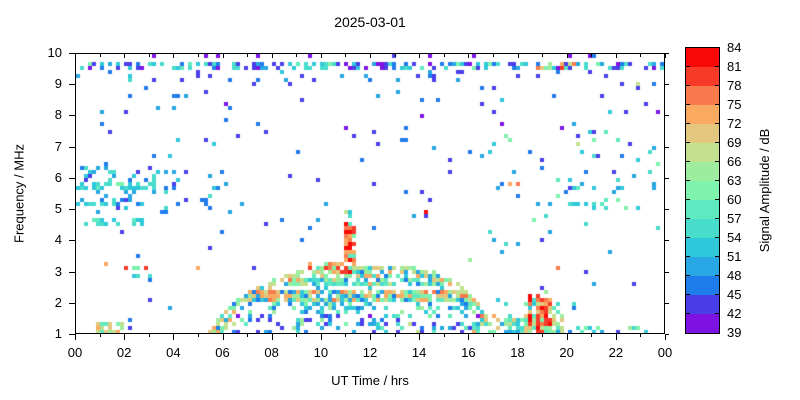 This screenshot has width=800, height=400. Describe the element at coordinates (58, 240) in the screenshot. I see `y-tick-label: 4` at that location.